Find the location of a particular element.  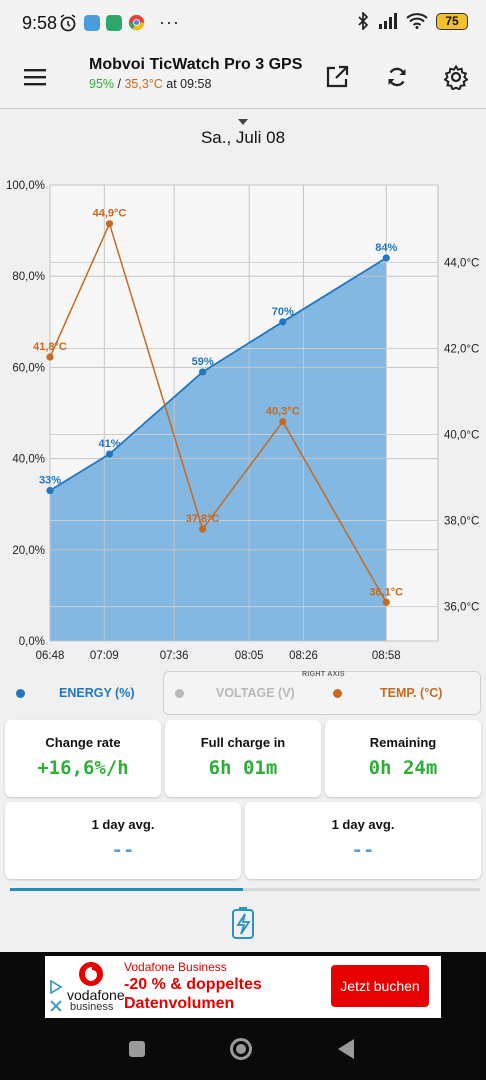

home-button is located at coordinates (241, 1049).